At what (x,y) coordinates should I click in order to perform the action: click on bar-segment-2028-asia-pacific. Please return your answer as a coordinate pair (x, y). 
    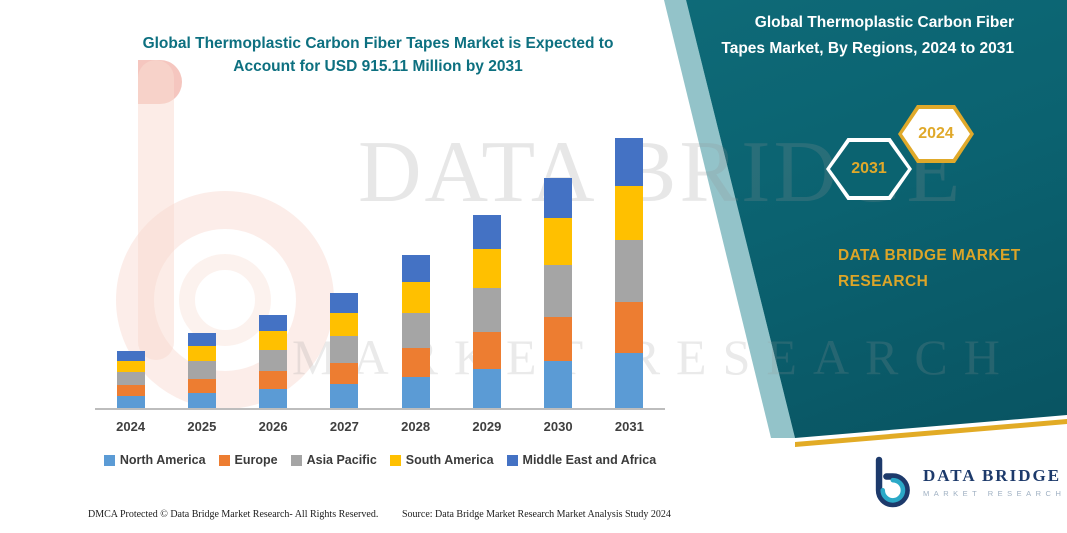
    Looking at the image, I should click on (415, 330).